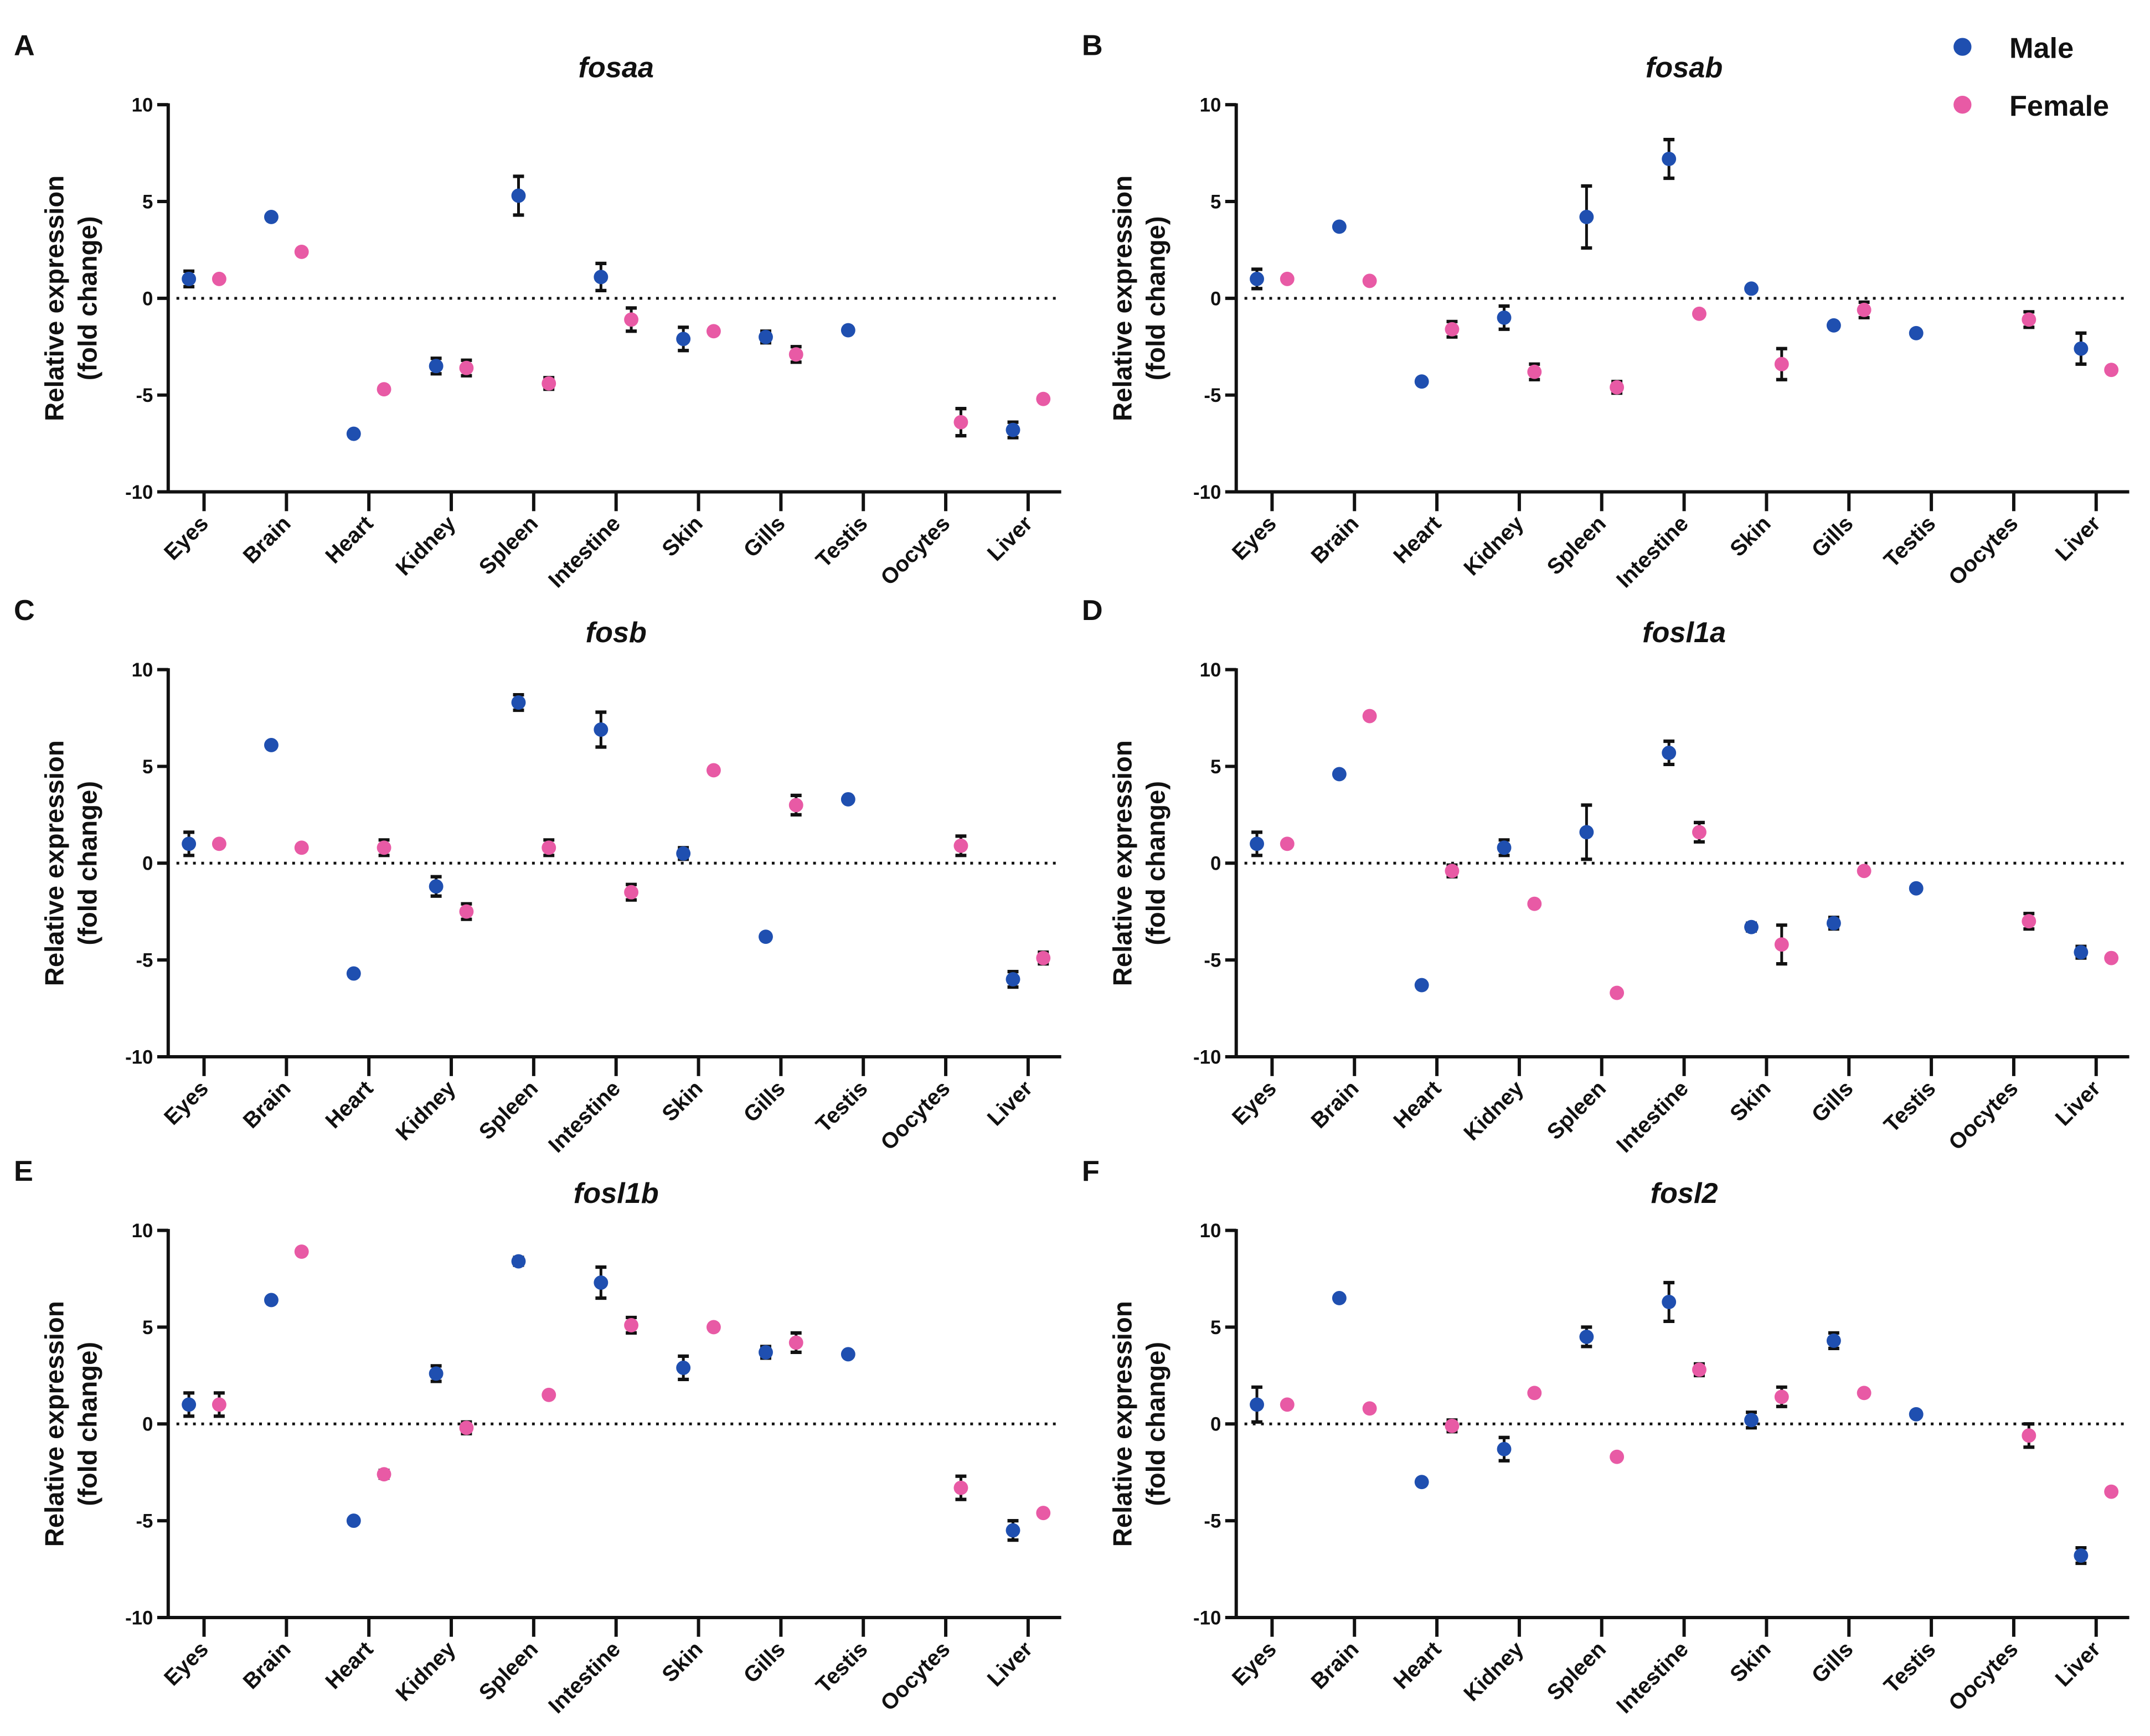 The image size is (2150, 1736). What do you see at coordinates (1577, 546) in the screenshot?
I see `x-tick-label: Spleen` at bounding box center [1577, 546].